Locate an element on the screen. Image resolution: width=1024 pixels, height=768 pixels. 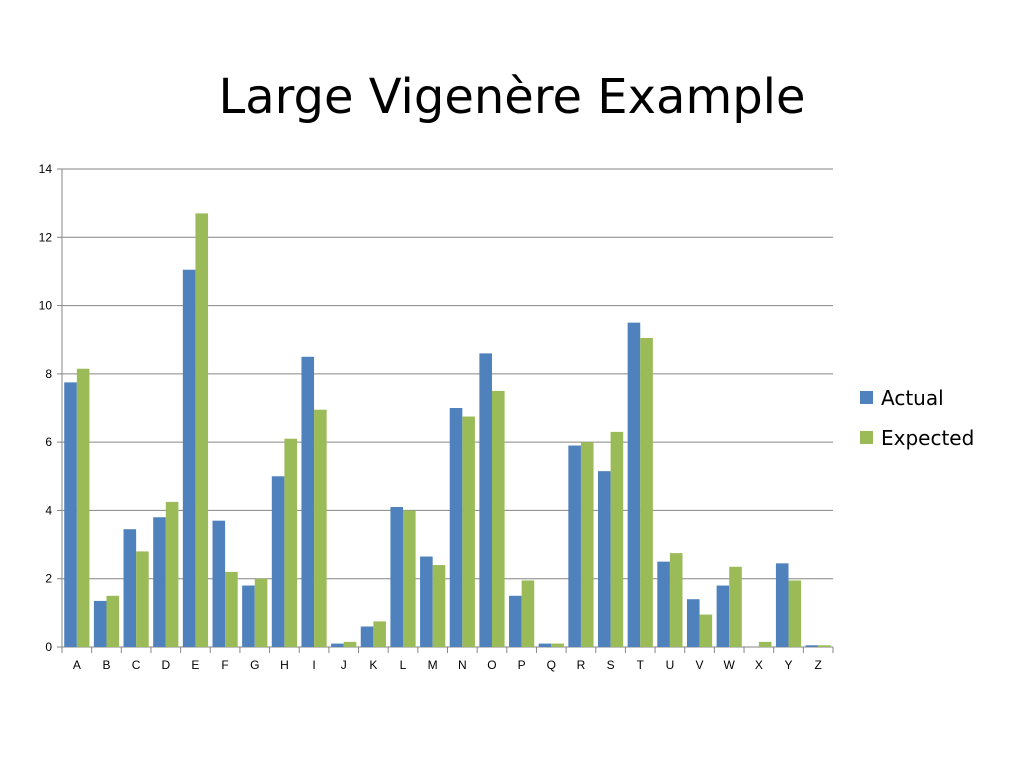
x-tick-label: P is located at coordinates (522, 665).